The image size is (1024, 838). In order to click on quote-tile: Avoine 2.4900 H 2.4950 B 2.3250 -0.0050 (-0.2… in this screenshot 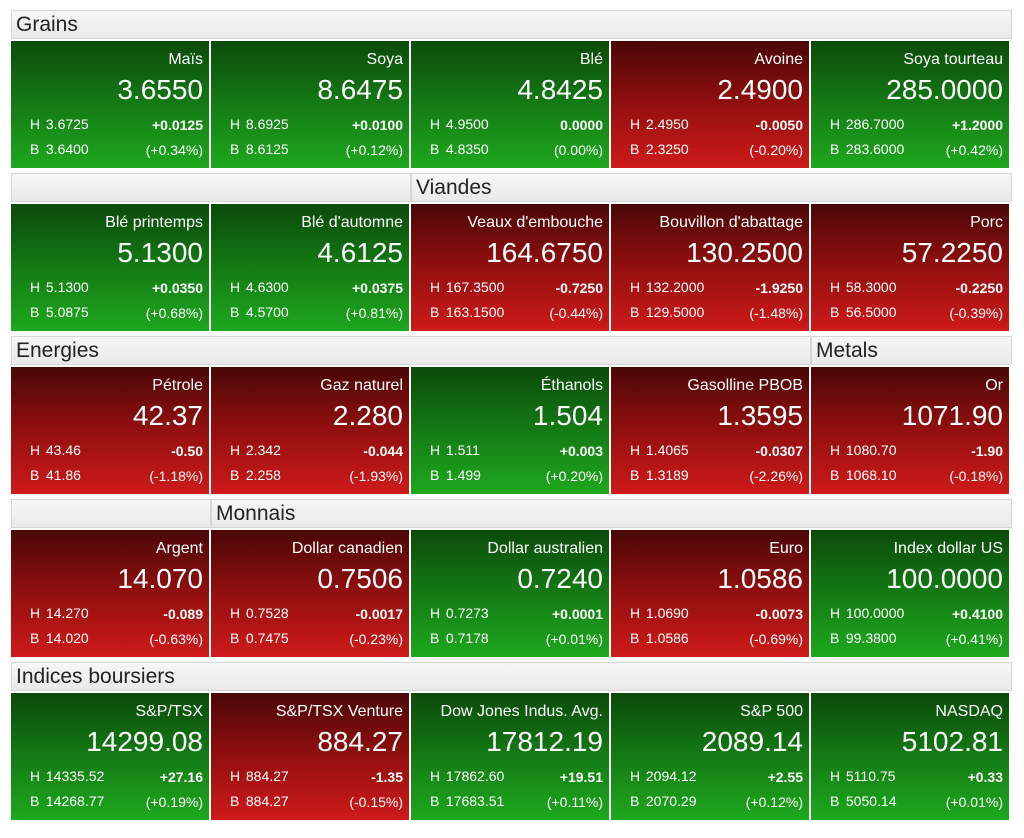, I will do `click(710, 104)`.